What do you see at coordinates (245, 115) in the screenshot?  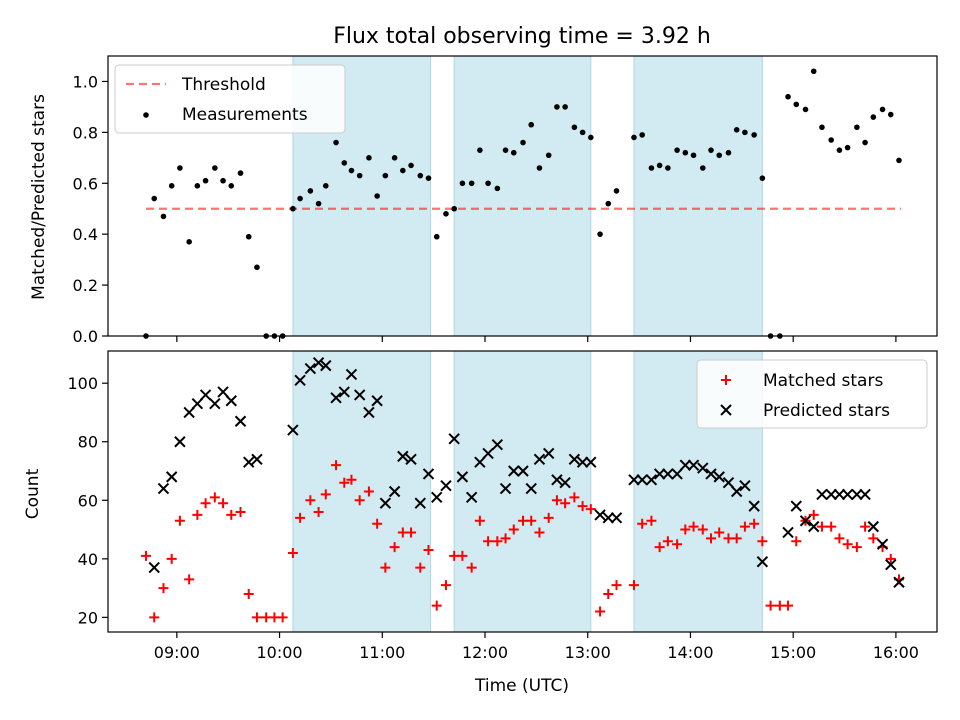 I see `legend-measurements-label: Measurements` at bounding box center [245, 115].